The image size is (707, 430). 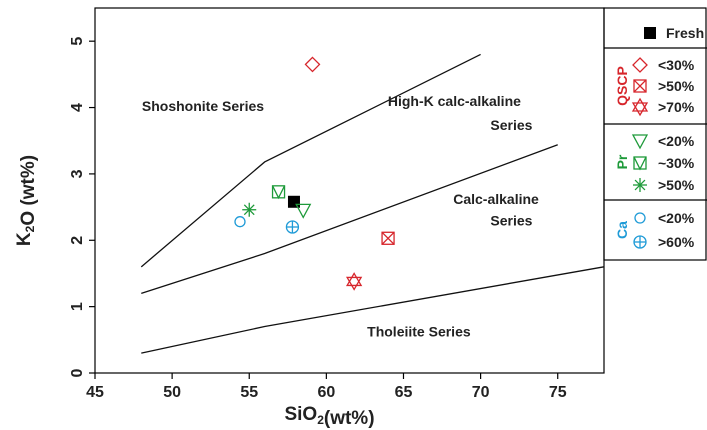 What do you see at coordinates (676, 65) in the screenshot?
I see `legend-label: <30%` at bounding box center [676, 65].